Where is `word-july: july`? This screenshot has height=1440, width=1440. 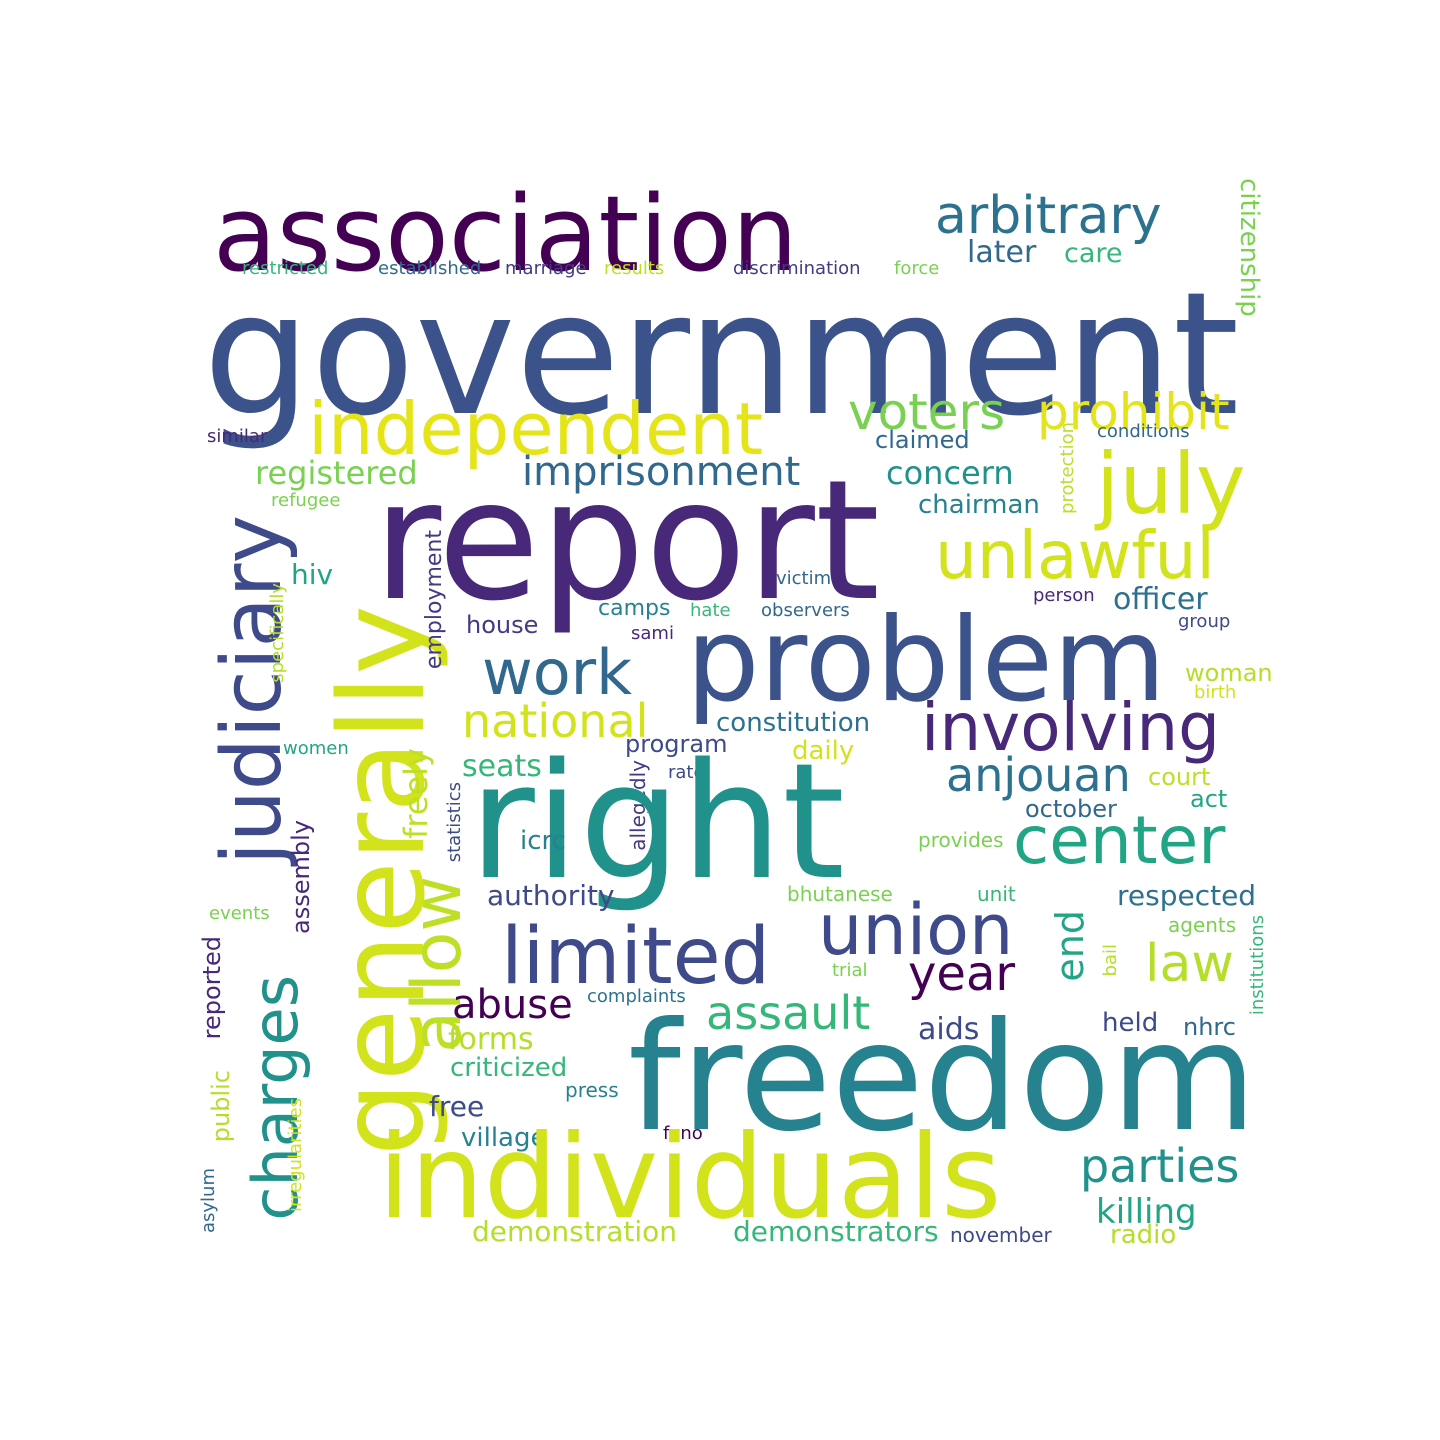
word-july: july is located at coordinates (1171, 484).